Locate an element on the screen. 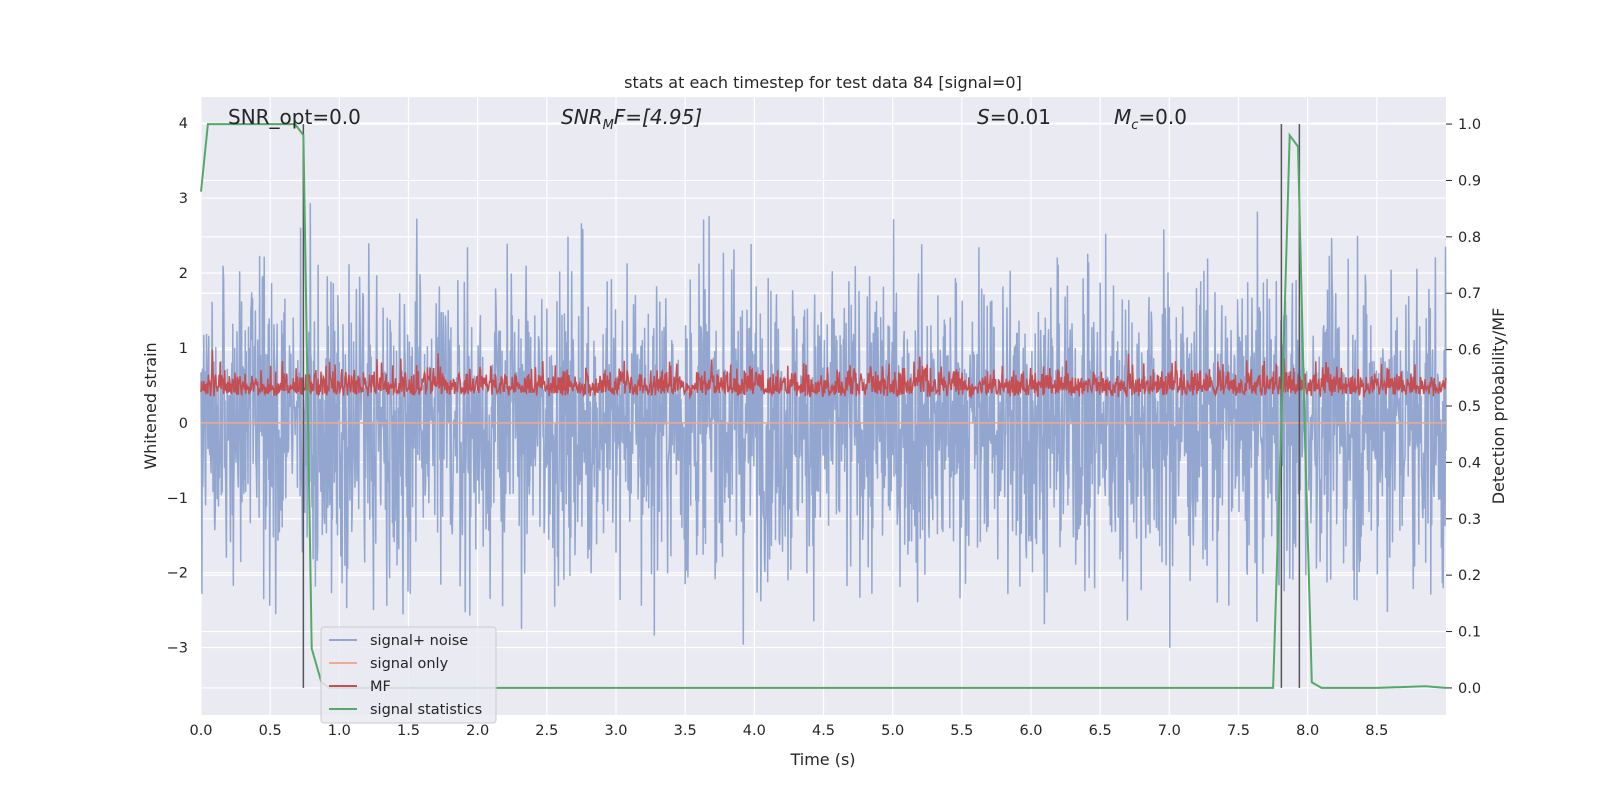 Image resolution: width=1600 pixels, height=800 pixels. left-tick-label: 4 is located at coordinates (183, 124).